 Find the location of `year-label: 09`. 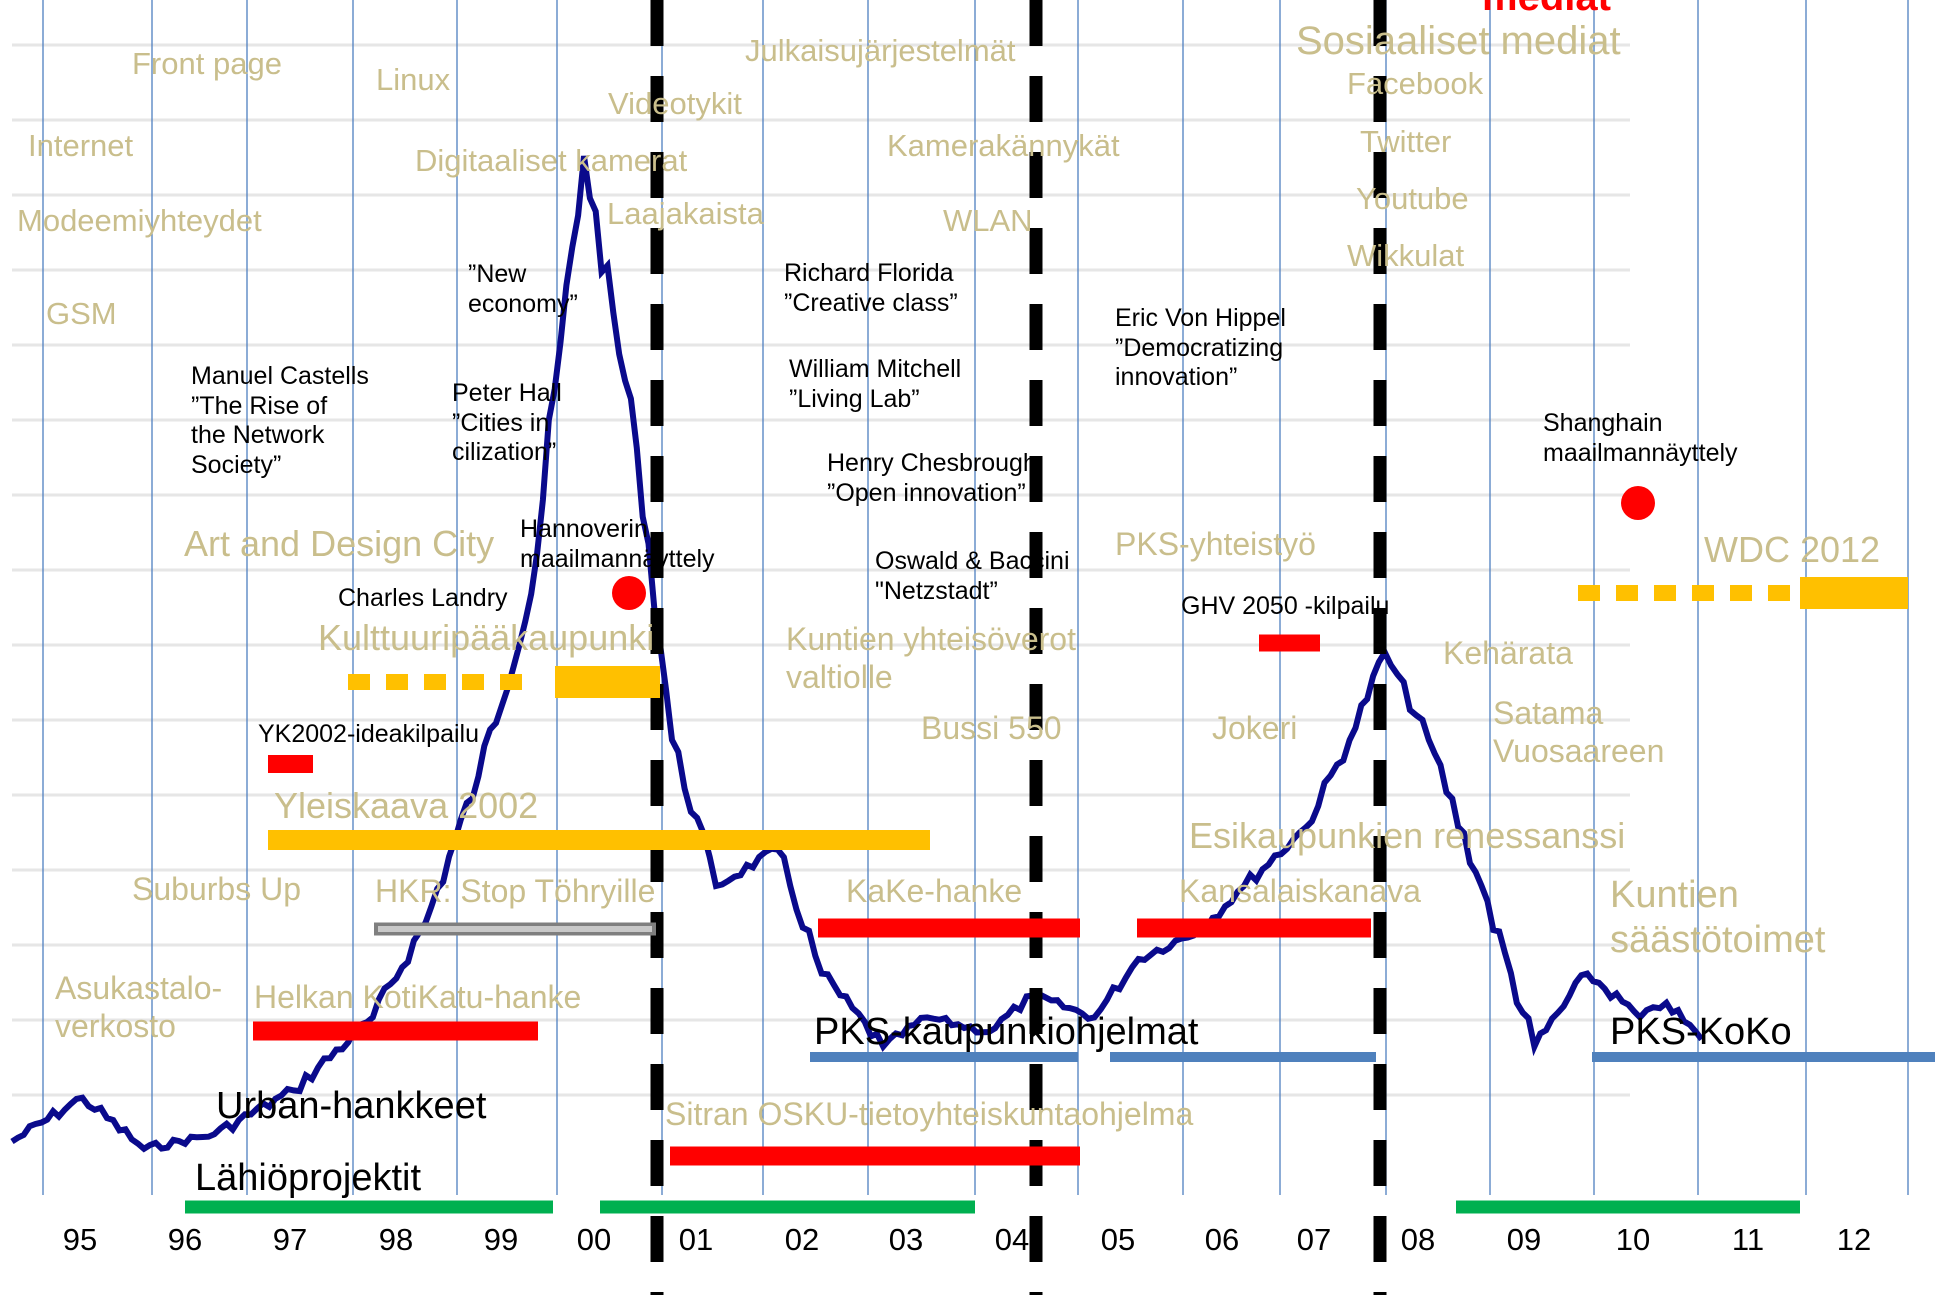

year-label: 09 is located at coordinates (1524, 1239).